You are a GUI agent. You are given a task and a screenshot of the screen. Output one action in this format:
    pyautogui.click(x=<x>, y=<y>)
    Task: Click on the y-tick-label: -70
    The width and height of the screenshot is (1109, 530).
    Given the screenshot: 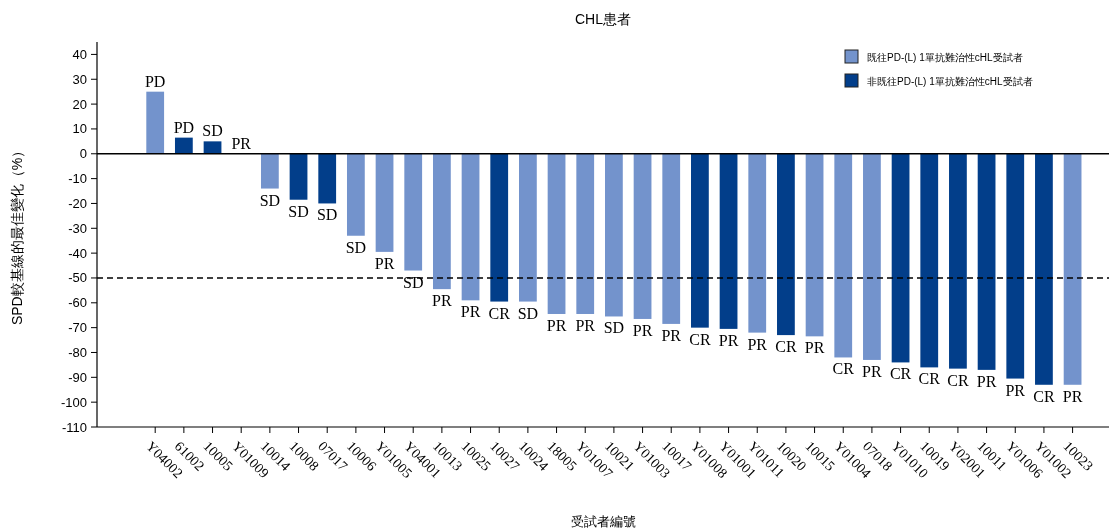 What is the action you would take?
    pyautogui.click(x=77, y=328)
    